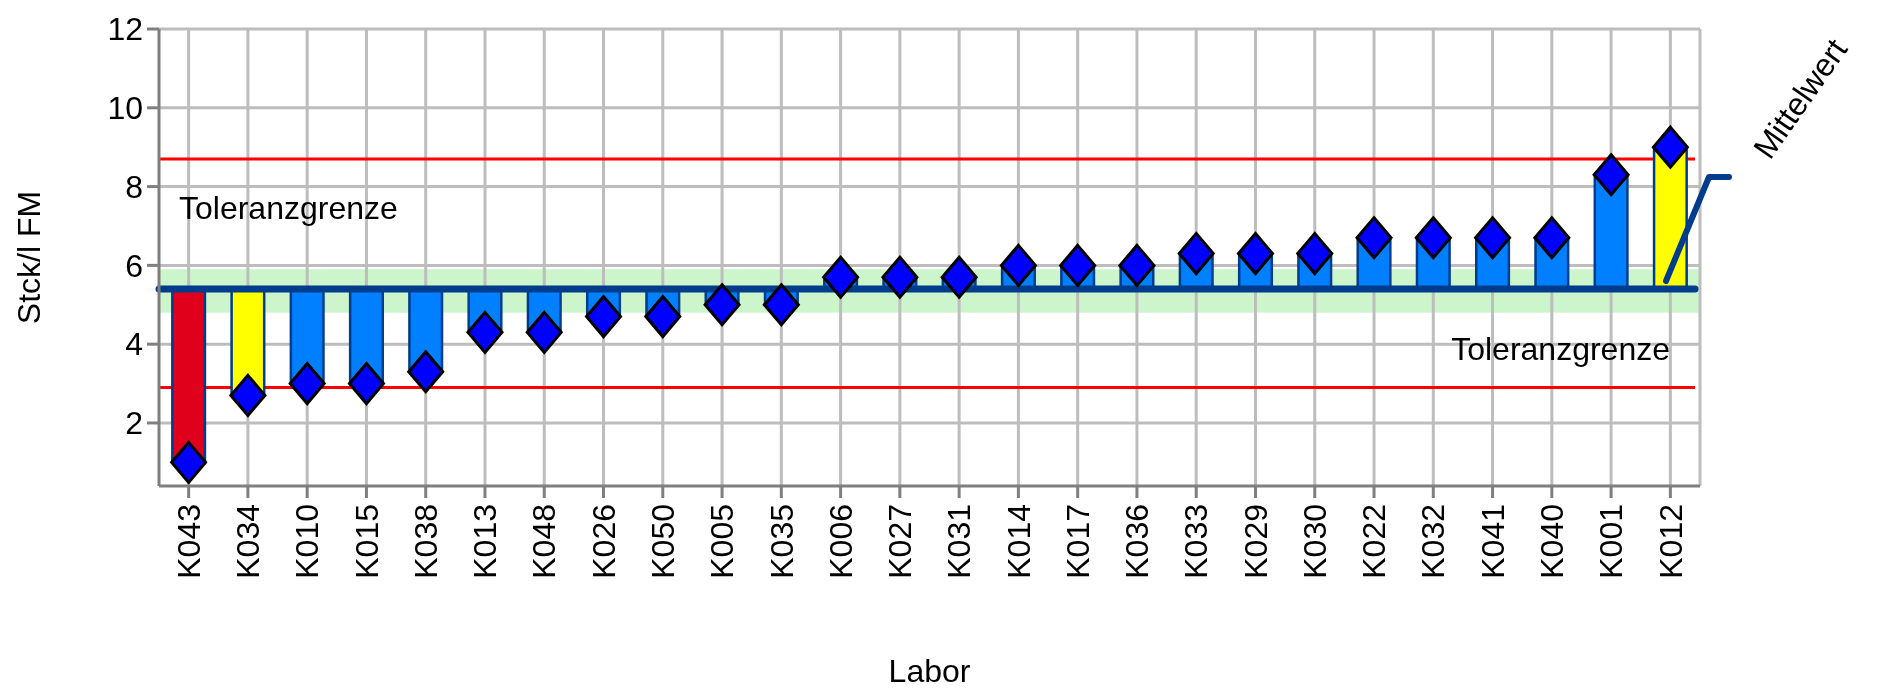 This screenshot has height=693, width=1889. I want to click on x-tick-label: K034, so click(248, 541).